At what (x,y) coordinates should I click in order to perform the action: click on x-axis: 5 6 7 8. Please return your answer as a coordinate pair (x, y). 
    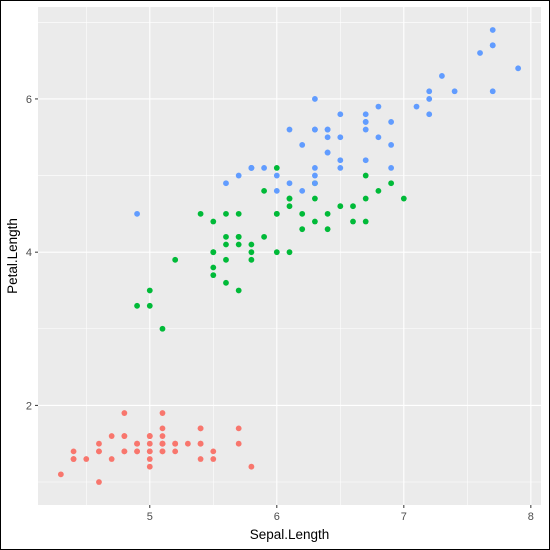
    Looking at the image, I should click on (340, 514).